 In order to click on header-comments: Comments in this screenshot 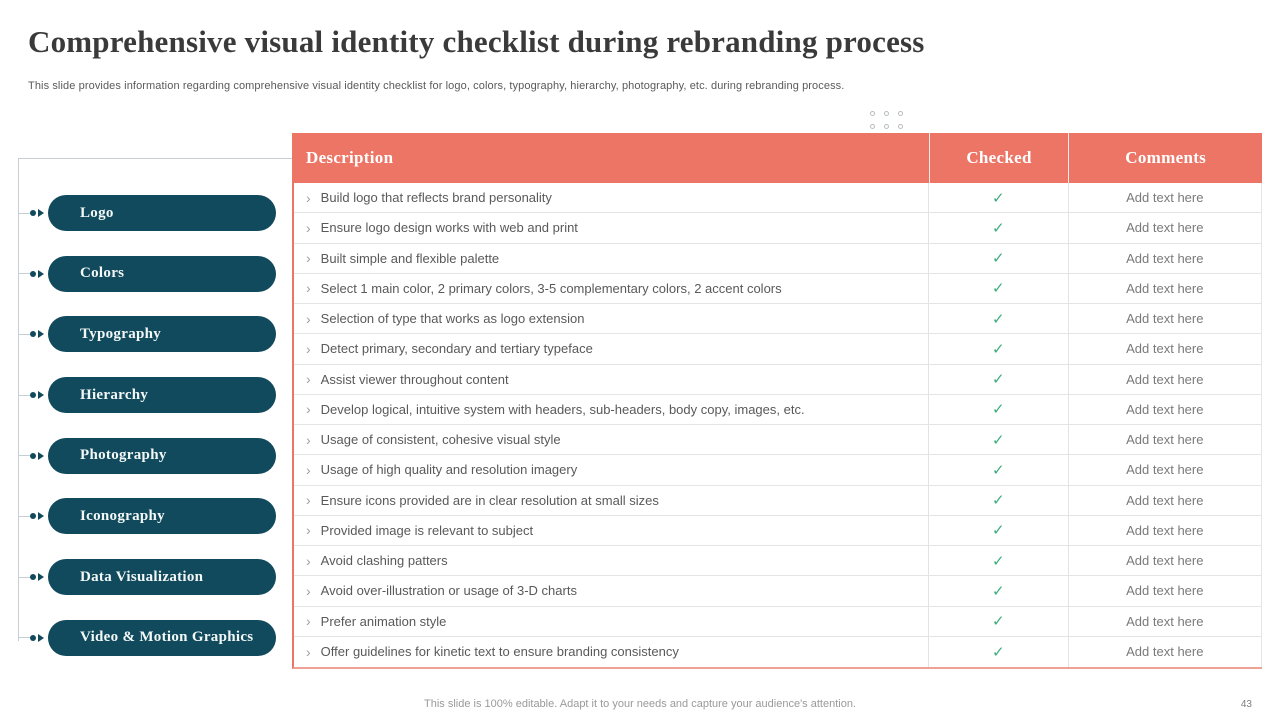, I will do `click(1165, 158)`.